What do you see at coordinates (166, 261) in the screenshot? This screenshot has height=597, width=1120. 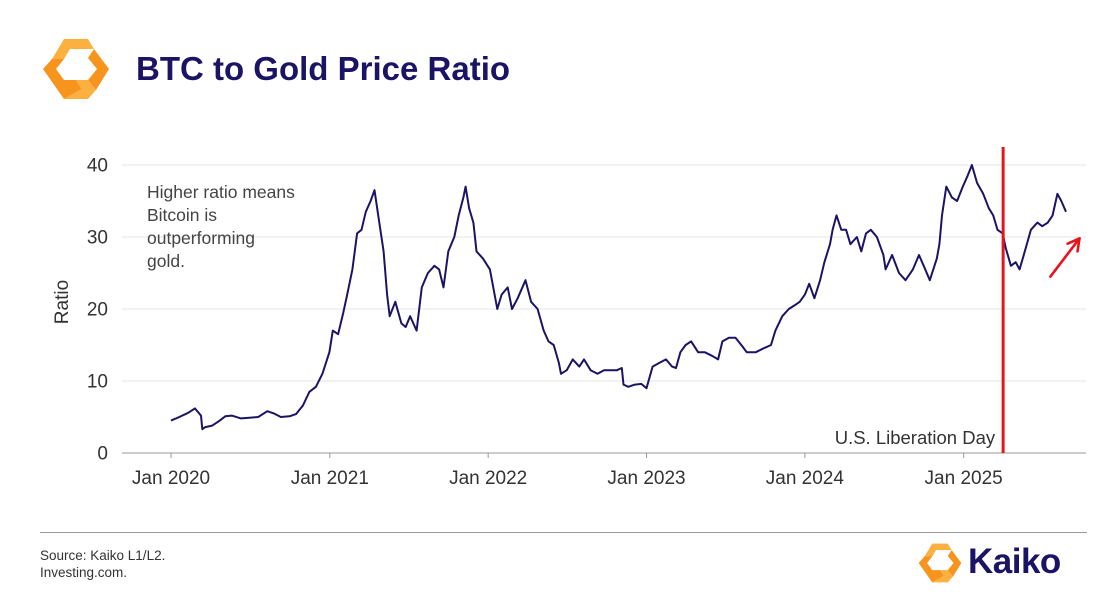 I see `annotation-line: gold.` at bounding box center [166, 261].